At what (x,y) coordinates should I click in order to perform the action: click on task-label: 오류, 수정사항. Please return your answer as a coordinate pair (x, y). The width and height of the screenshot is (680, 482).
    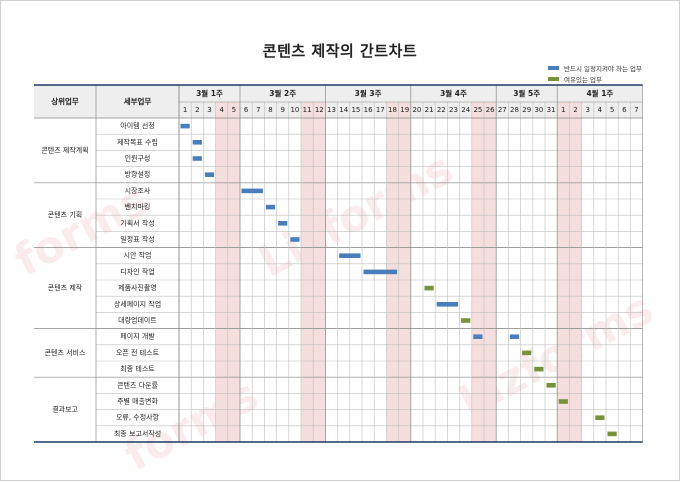
    Looking at the image, I should click on (138, 417).